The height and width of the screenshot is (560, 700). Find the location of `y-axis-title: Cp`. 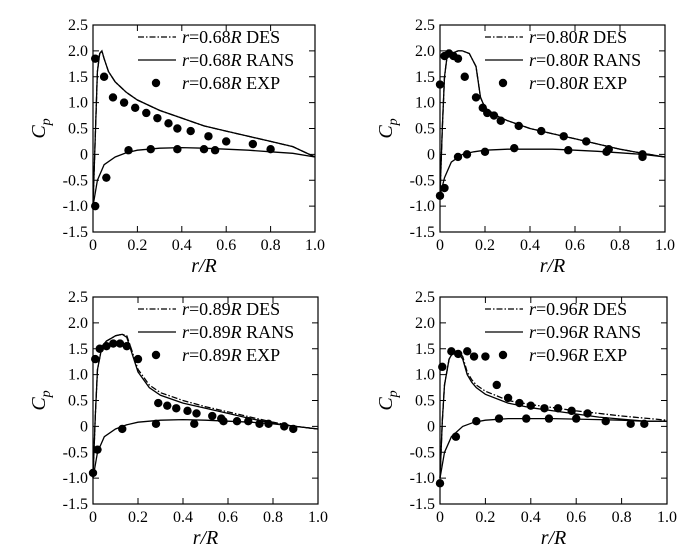

y-axis-title: Cp is located at coordinates (41, 128).